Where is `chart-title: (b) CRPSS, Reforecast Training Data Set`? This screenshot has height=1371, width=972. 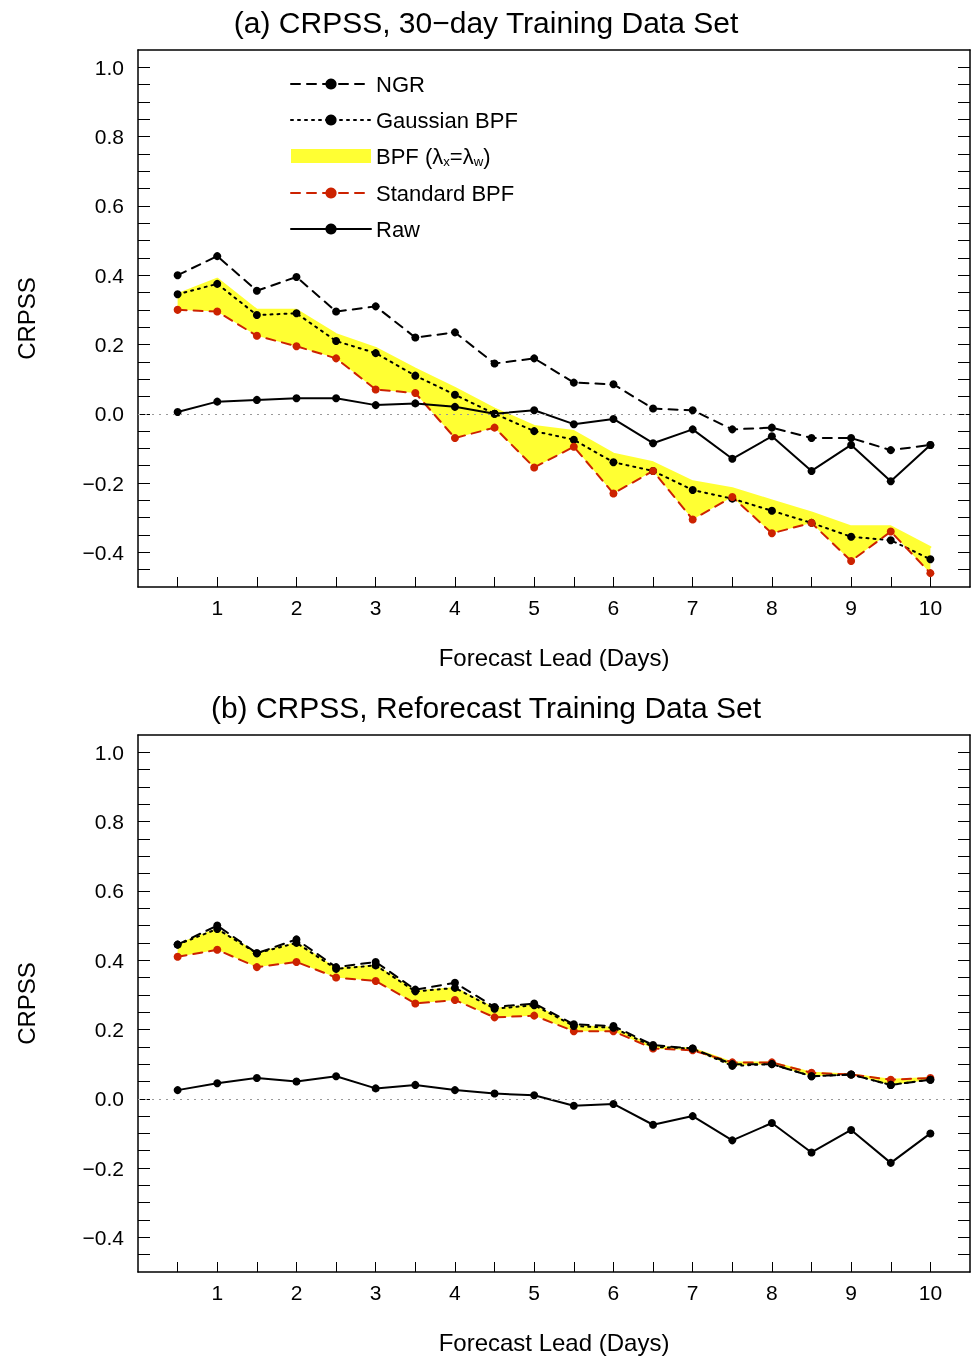 chart-title: (b) CRPSS, Reforecast Training Data Set is located at coordinates (486, 707).